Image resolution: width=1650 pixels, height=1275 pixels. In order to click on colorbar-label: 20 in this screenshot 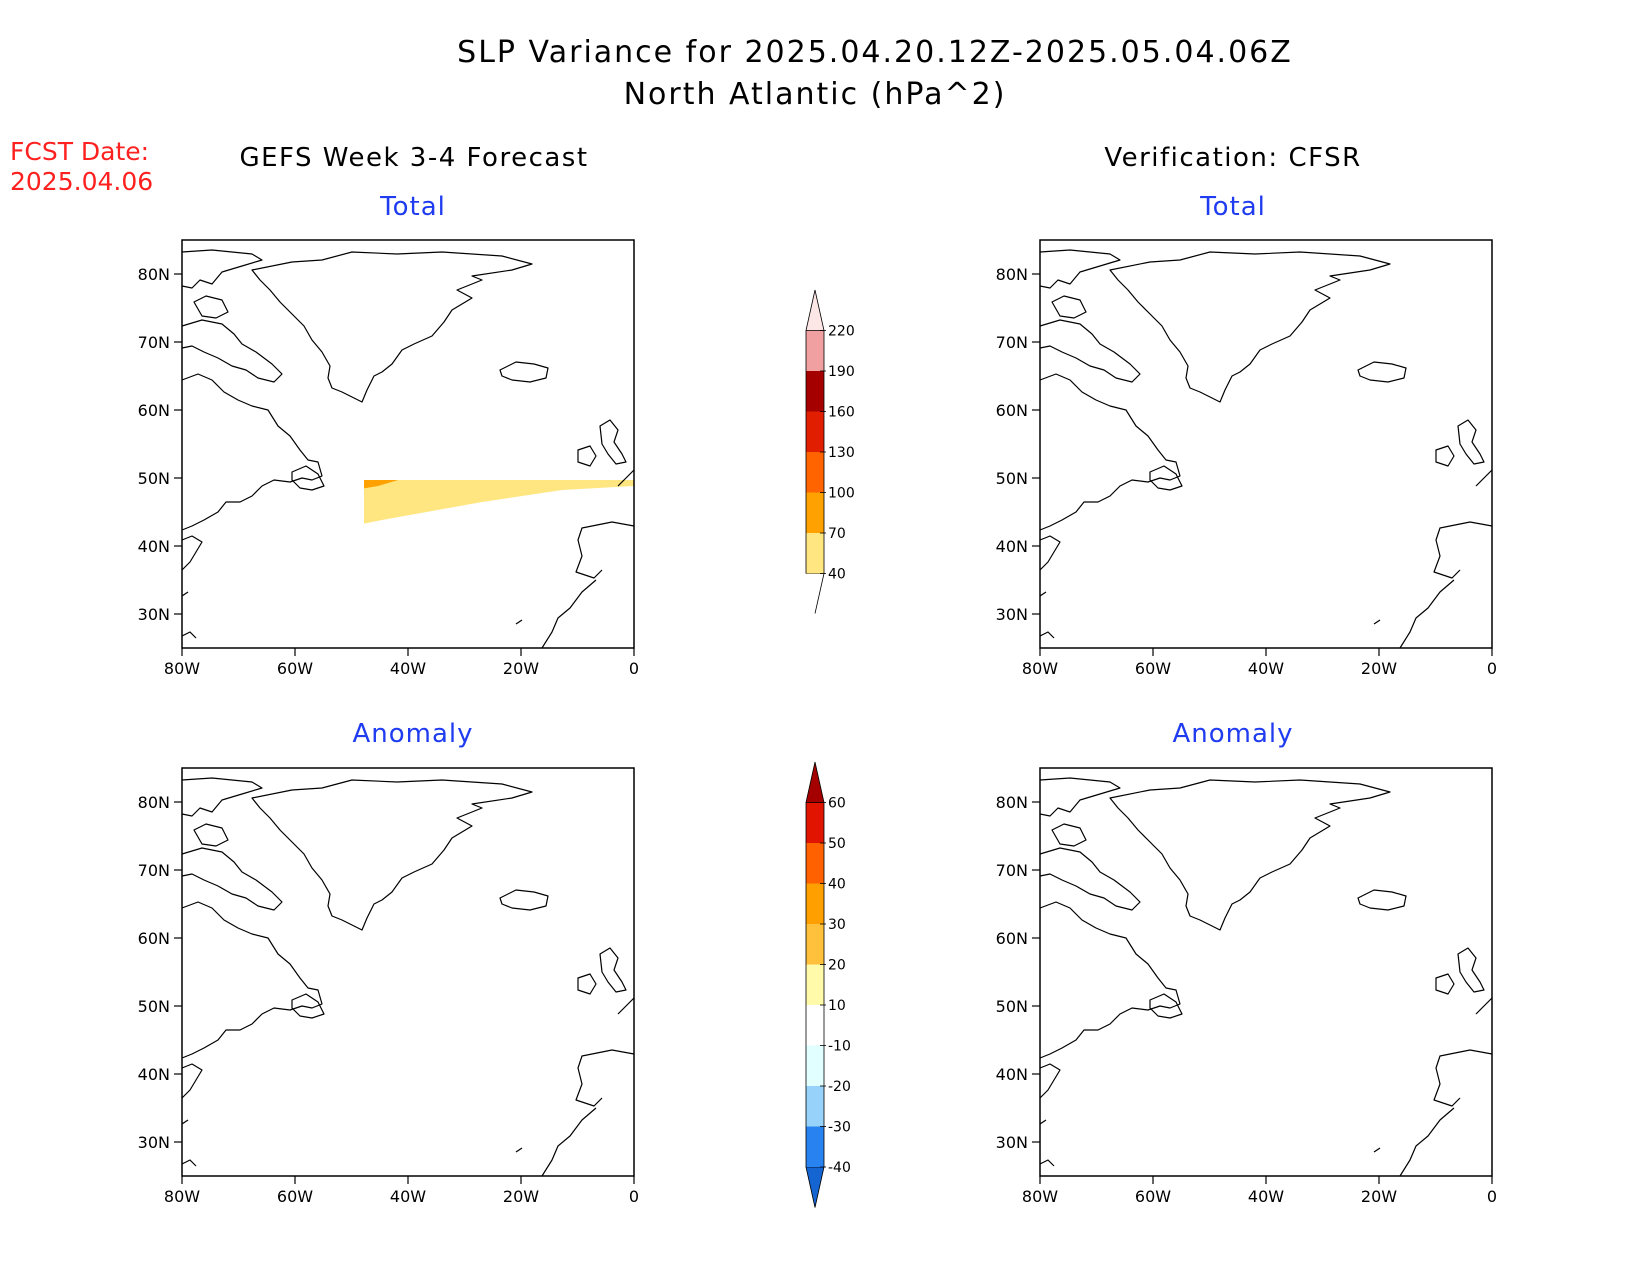, I will do `click(837, 966)`.